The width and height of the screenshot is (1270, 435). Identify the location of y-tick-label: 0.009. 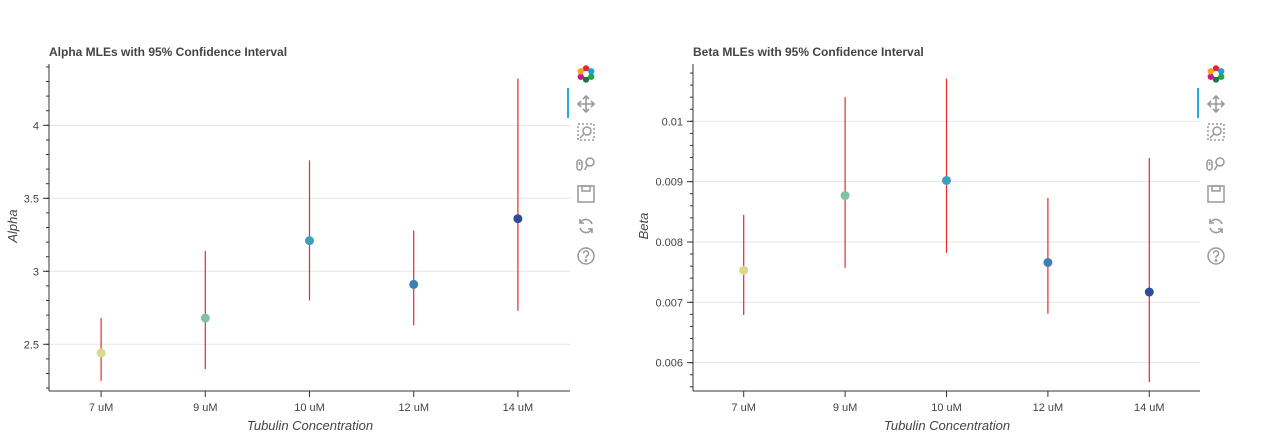
(669, 183).